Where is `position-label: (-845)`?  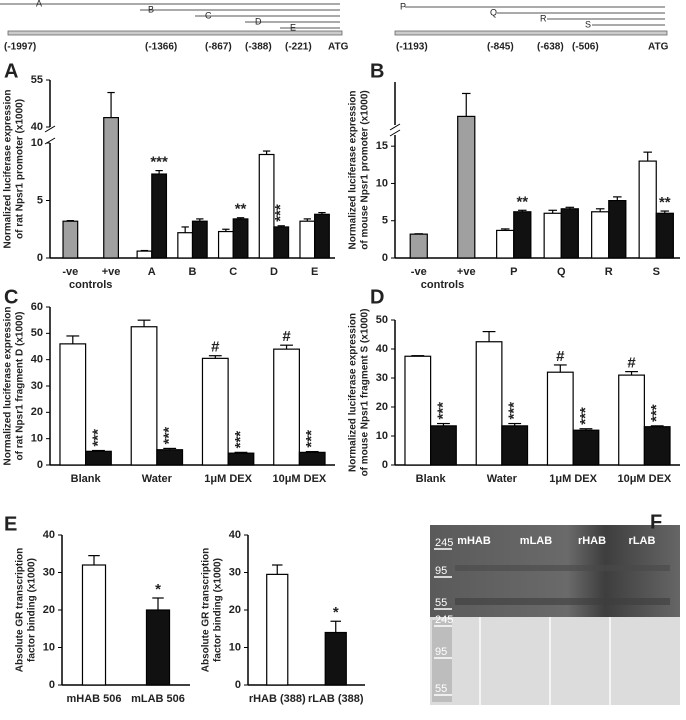
position-label: (-845) is located at coordinates (500, 47).